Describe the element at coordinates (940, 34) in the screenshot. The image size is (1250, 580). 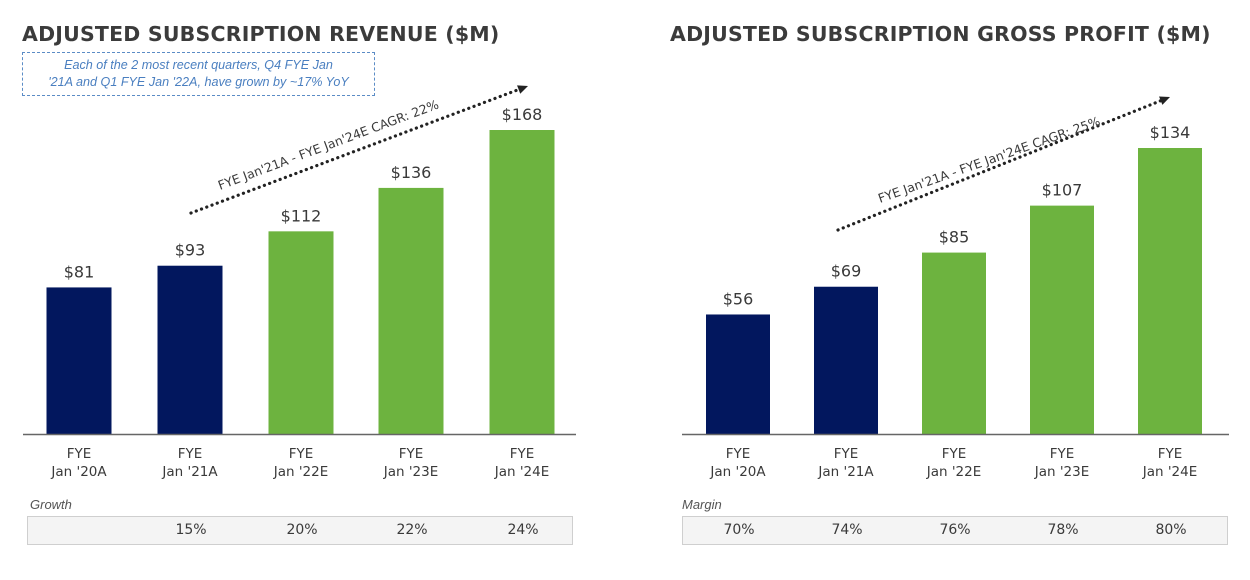
I see `gross-profit-chart-title: ADJUSTED SUBSCRIPTION GROSS PROFIT ($M)` at that location.